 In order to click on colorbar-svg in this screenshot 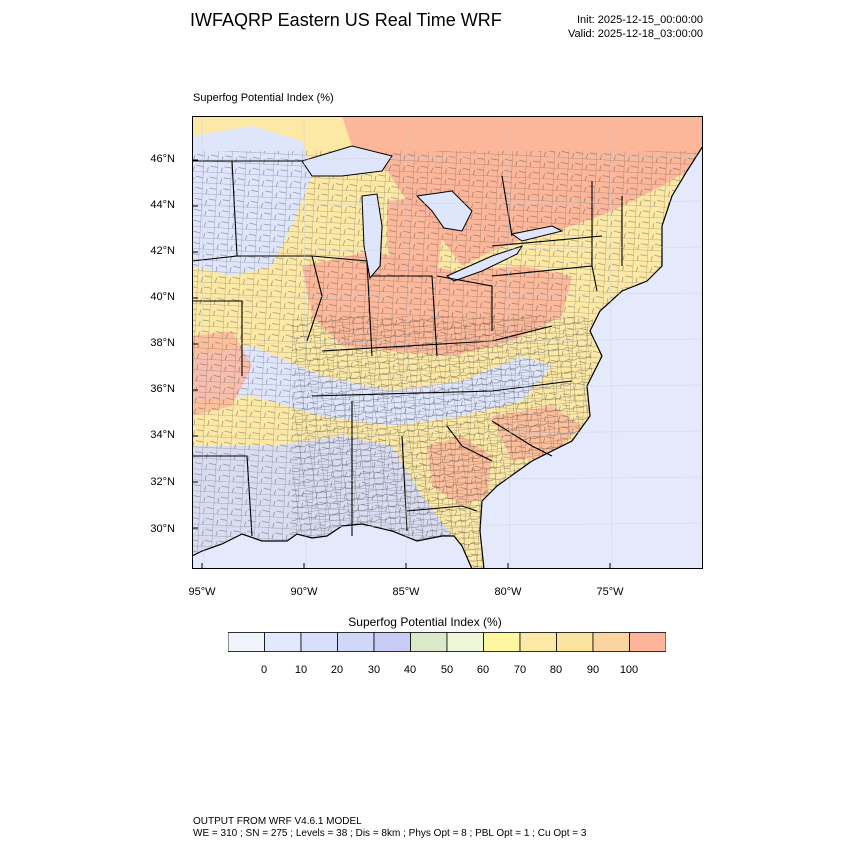, I will do `click(447, 642)`.